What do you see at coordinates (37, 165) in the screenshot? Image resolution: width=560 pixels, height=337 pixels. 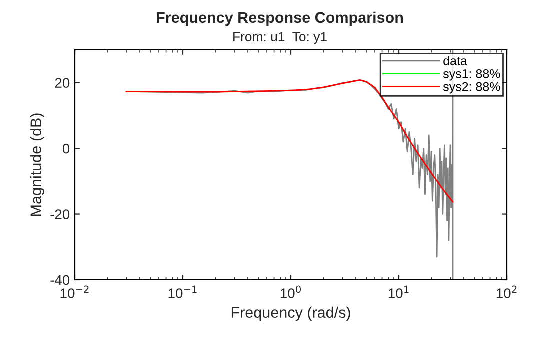 I see `y-axis-title: Magnitude (dB)` at bounding box center [37, 165].